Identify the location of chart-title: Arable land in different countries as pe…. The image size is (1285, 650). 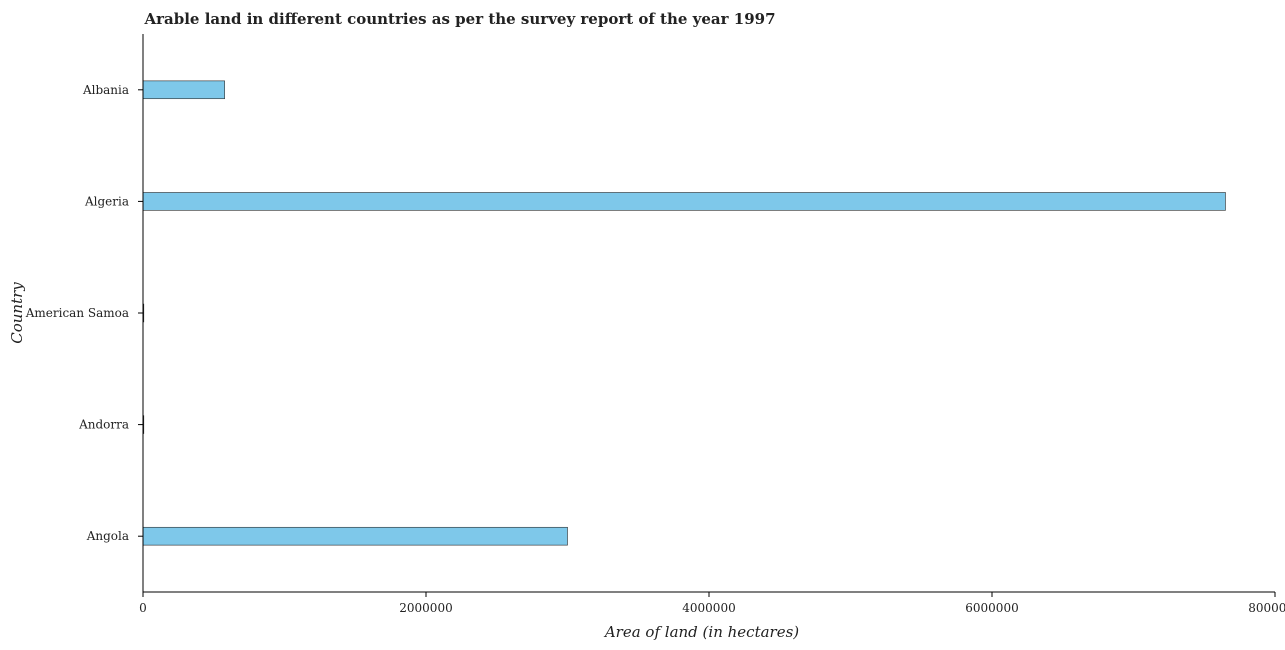
(459, 19).